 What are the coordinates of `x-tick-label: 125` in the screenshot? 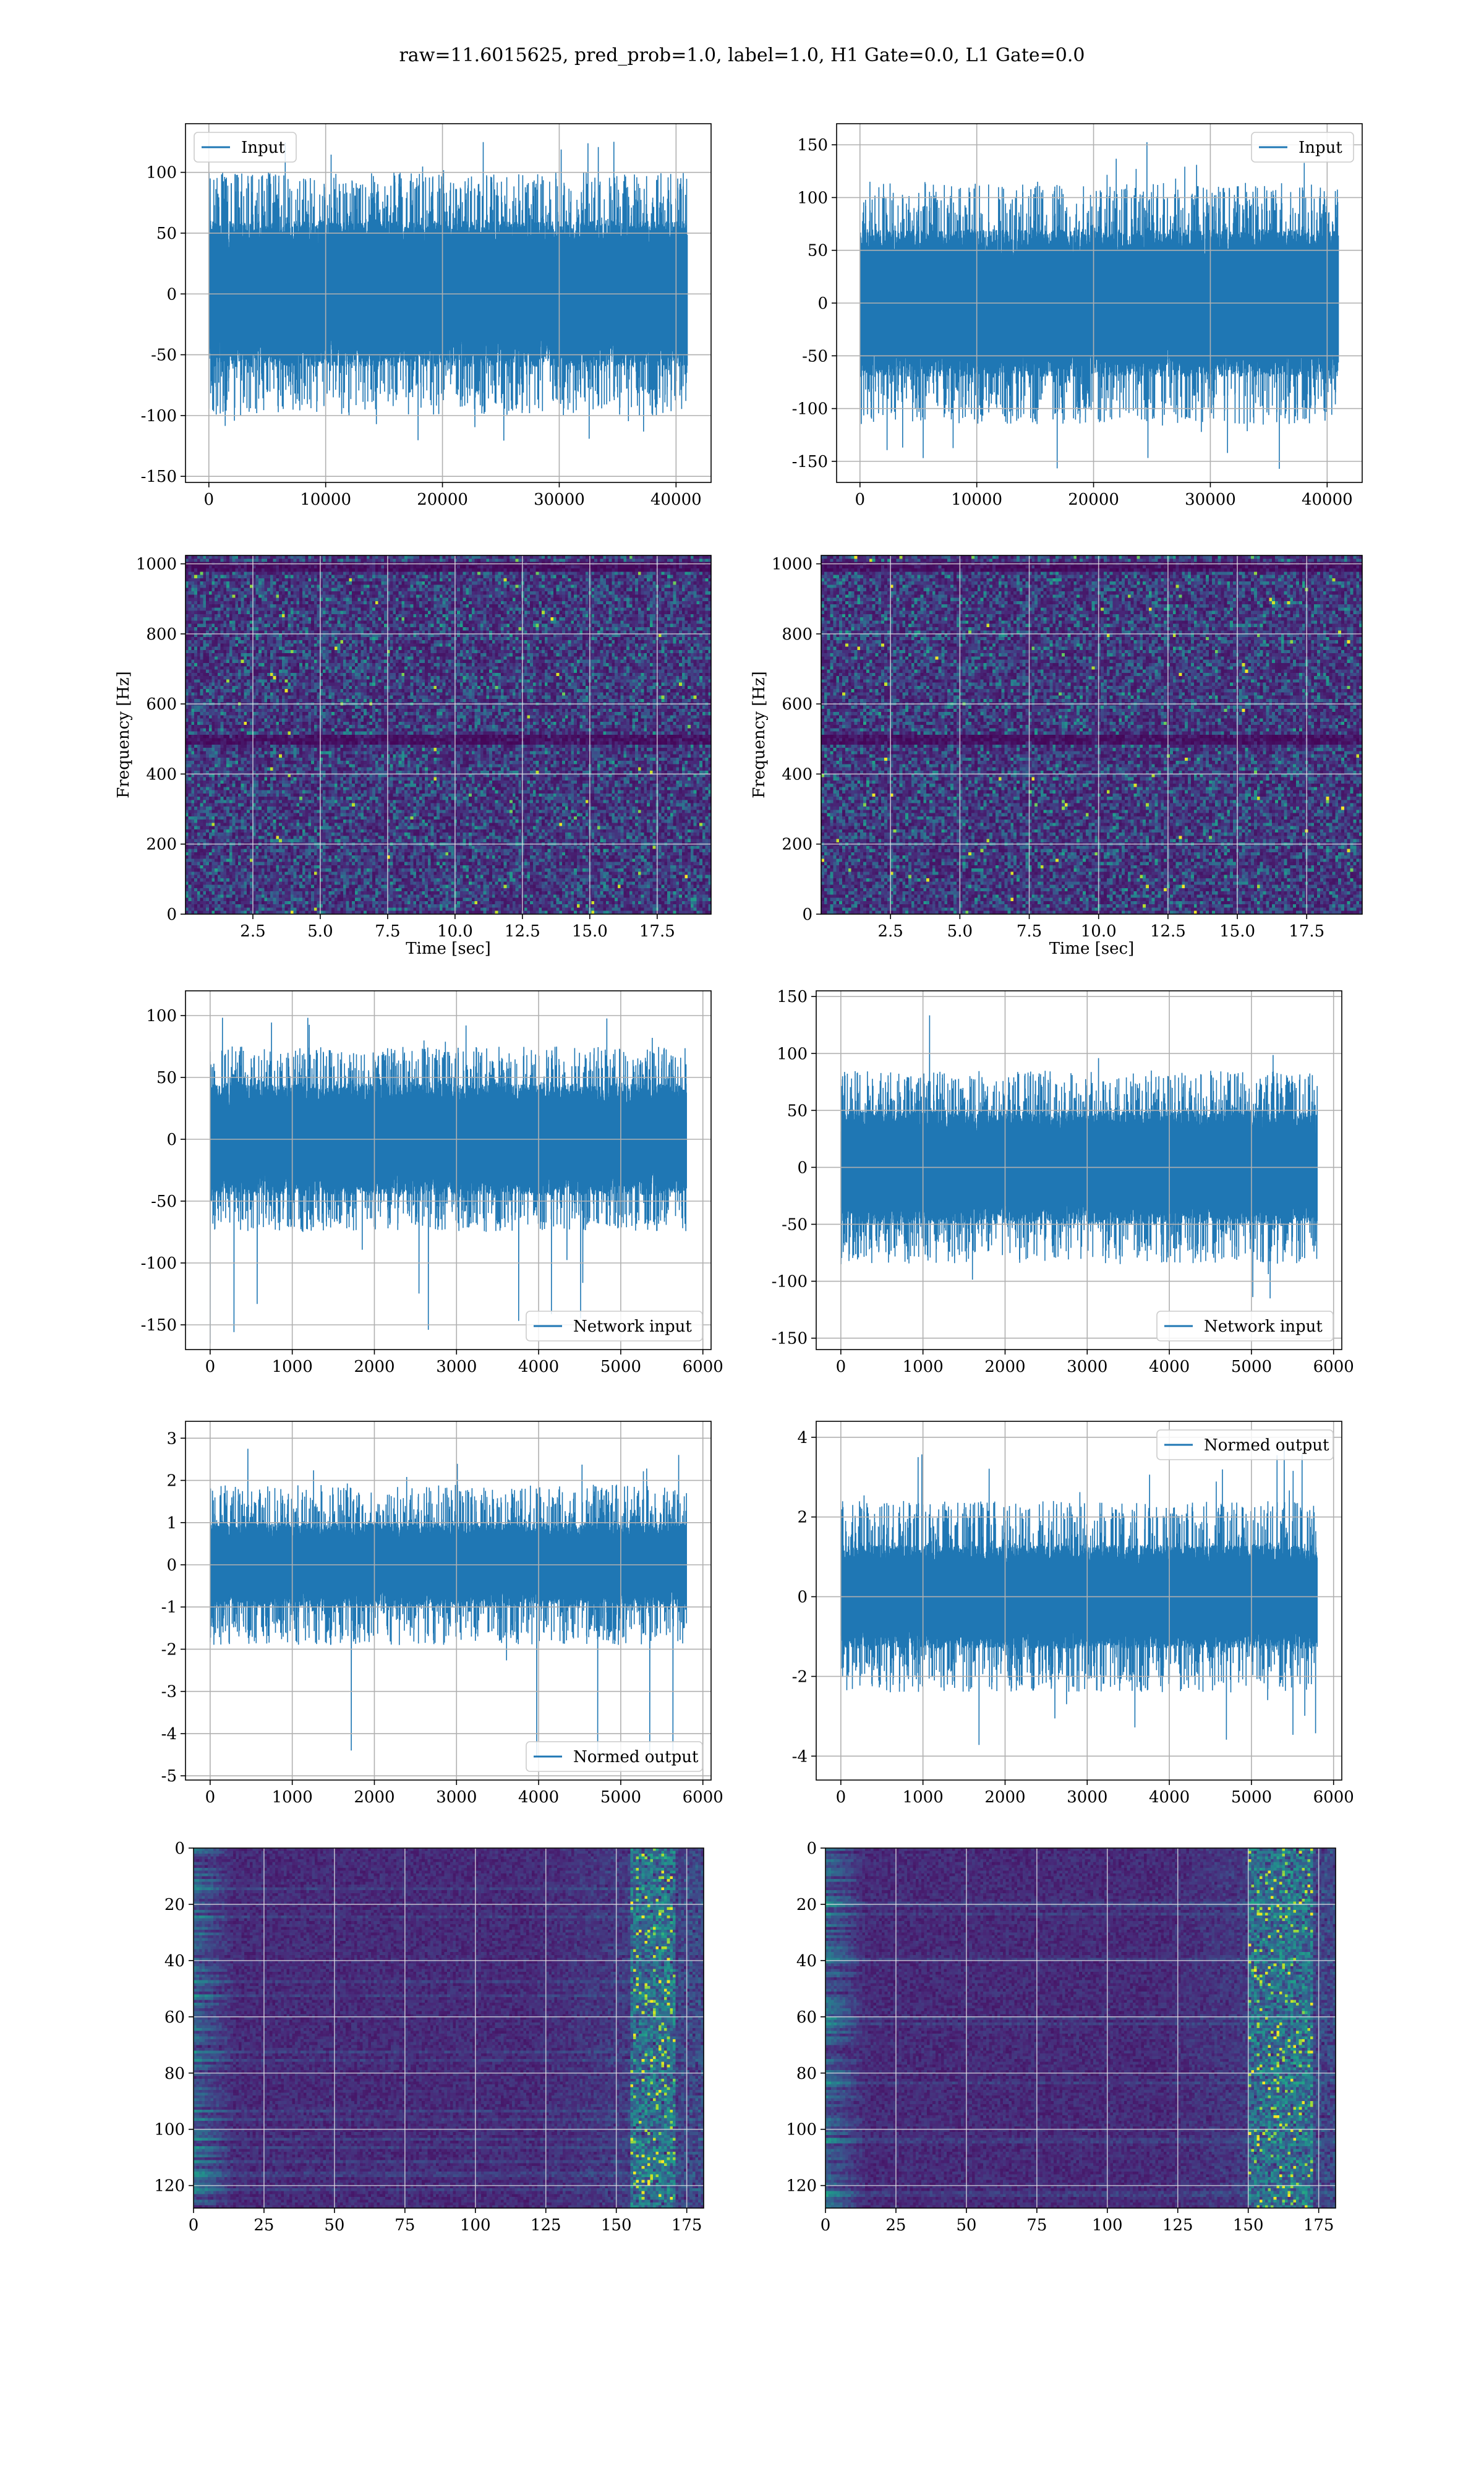 It's located at (1177, 2225).